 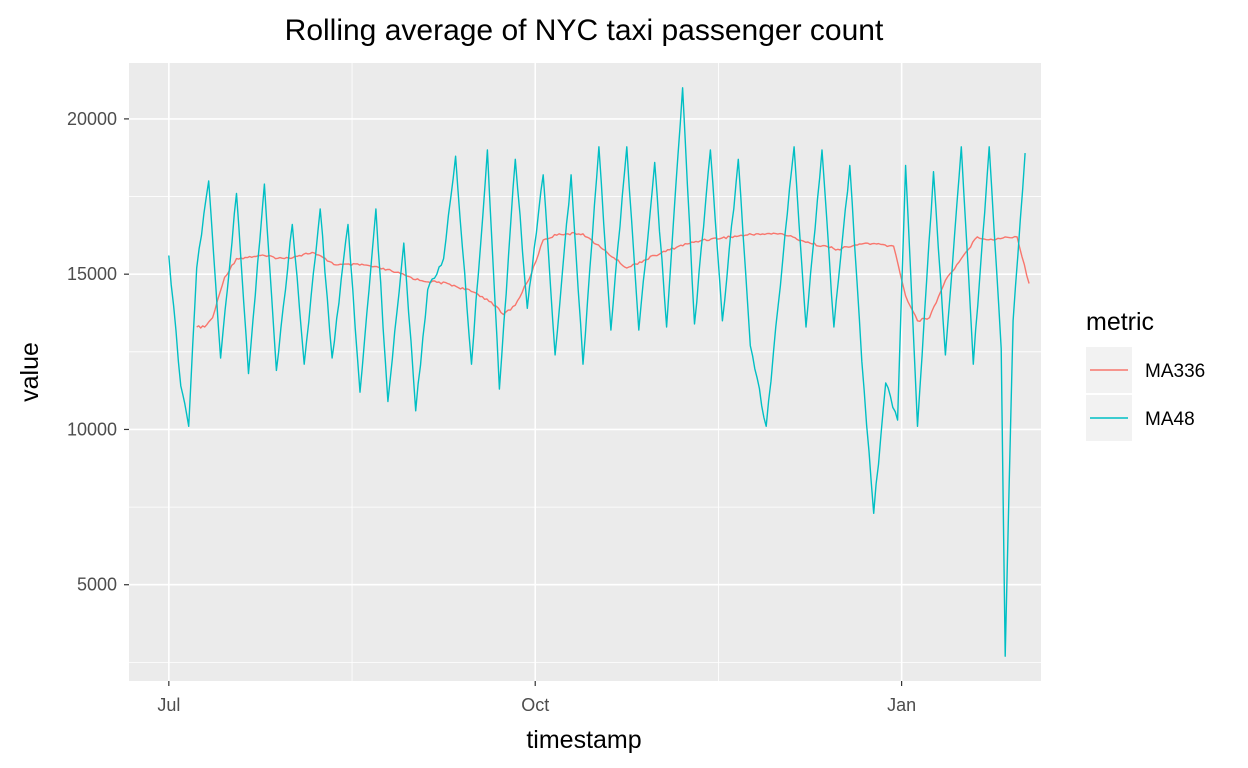 I want to click on y-axis-title: value, so click(x=30, y=372).